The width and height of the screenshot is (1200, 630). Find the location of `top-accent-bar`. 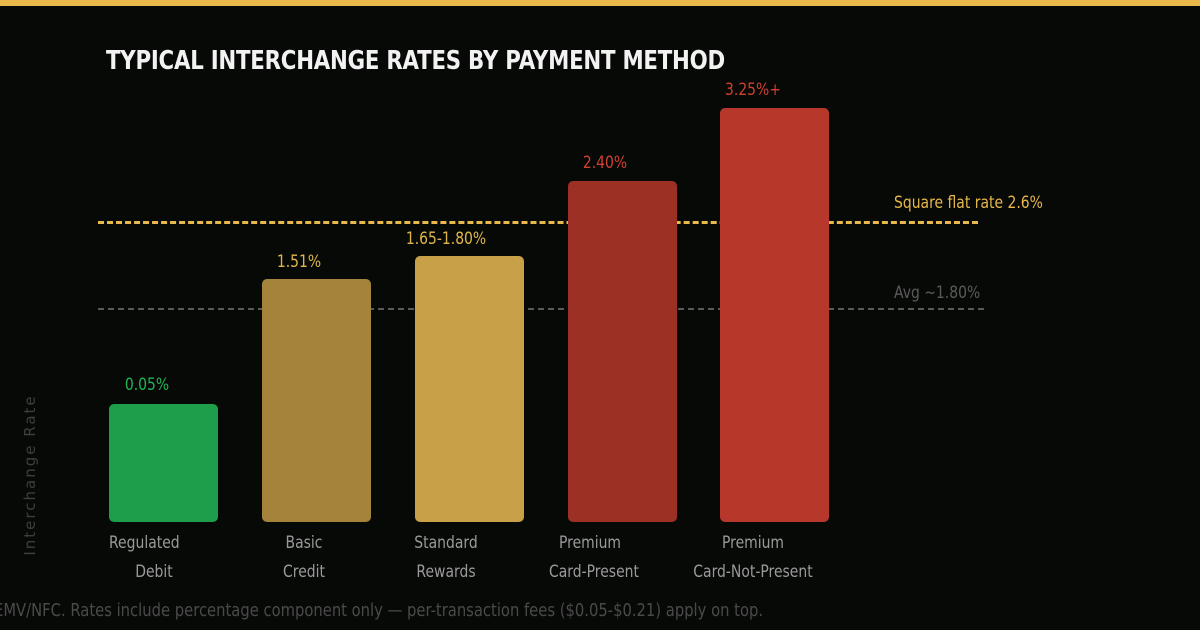

top-accent-bar is located at coordinates (600, 3).